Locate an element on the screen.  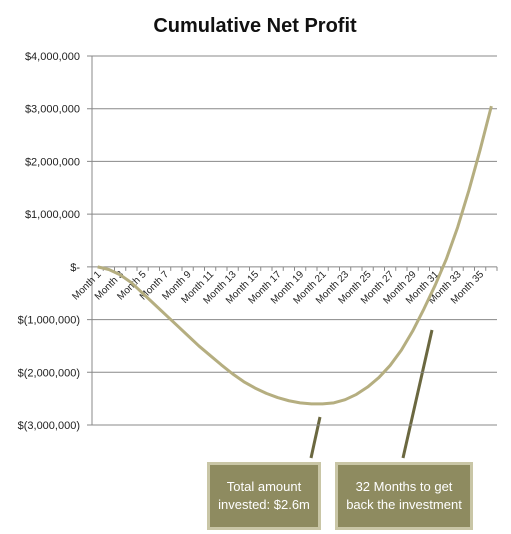
annotation: 32 Months to get back the investment is located at coordinates (404, 496).